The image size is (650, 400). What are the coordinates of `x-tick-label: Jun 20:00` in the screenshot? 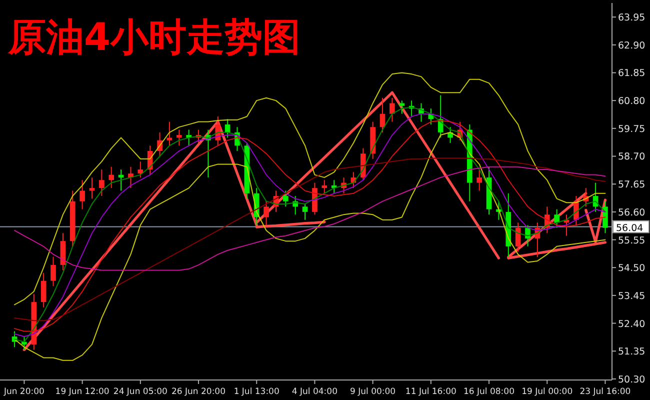 It's located at (23, 392).